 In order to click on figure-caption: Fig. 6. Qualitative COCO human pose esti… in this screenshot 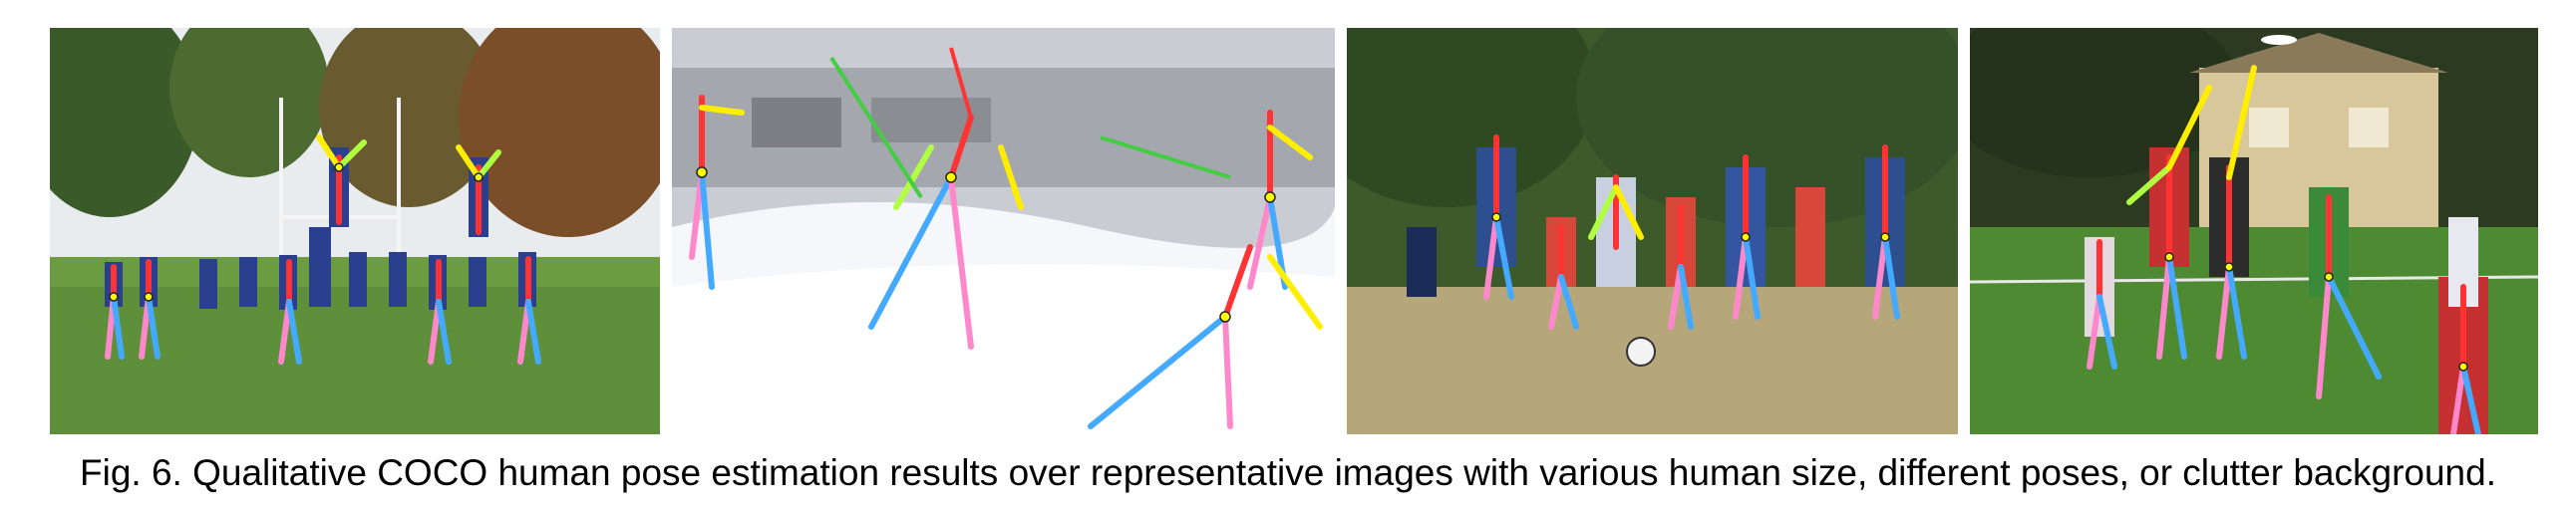, I will do `click(1288, 473)`.